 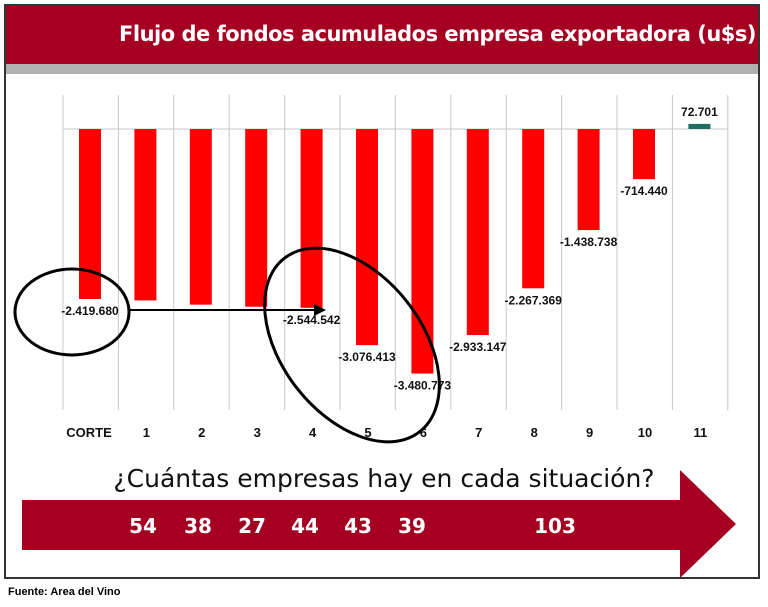 I want to click on company-count: 103, so click(x=555, y=526).